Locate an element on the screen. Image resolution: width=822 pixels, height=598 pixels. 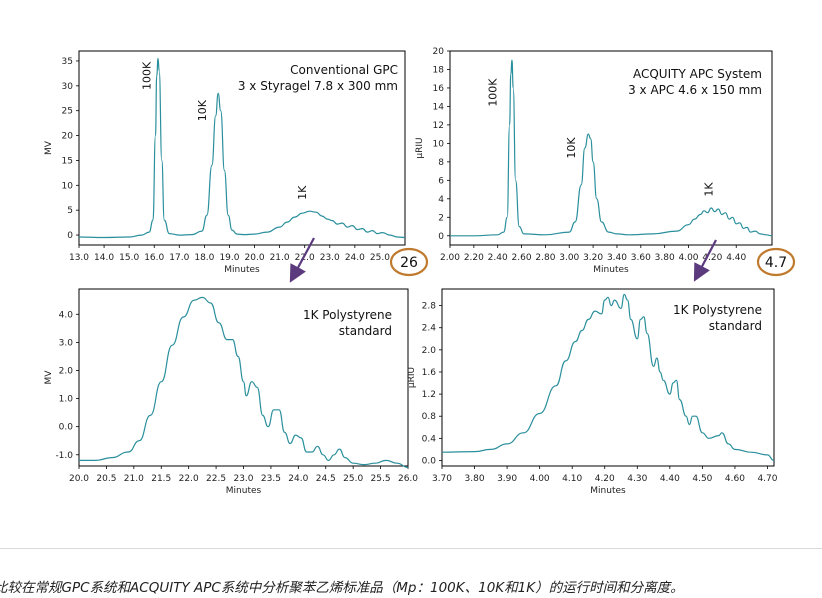
panel-annotation: Conventional GPC is located at coordinates (344, 70).